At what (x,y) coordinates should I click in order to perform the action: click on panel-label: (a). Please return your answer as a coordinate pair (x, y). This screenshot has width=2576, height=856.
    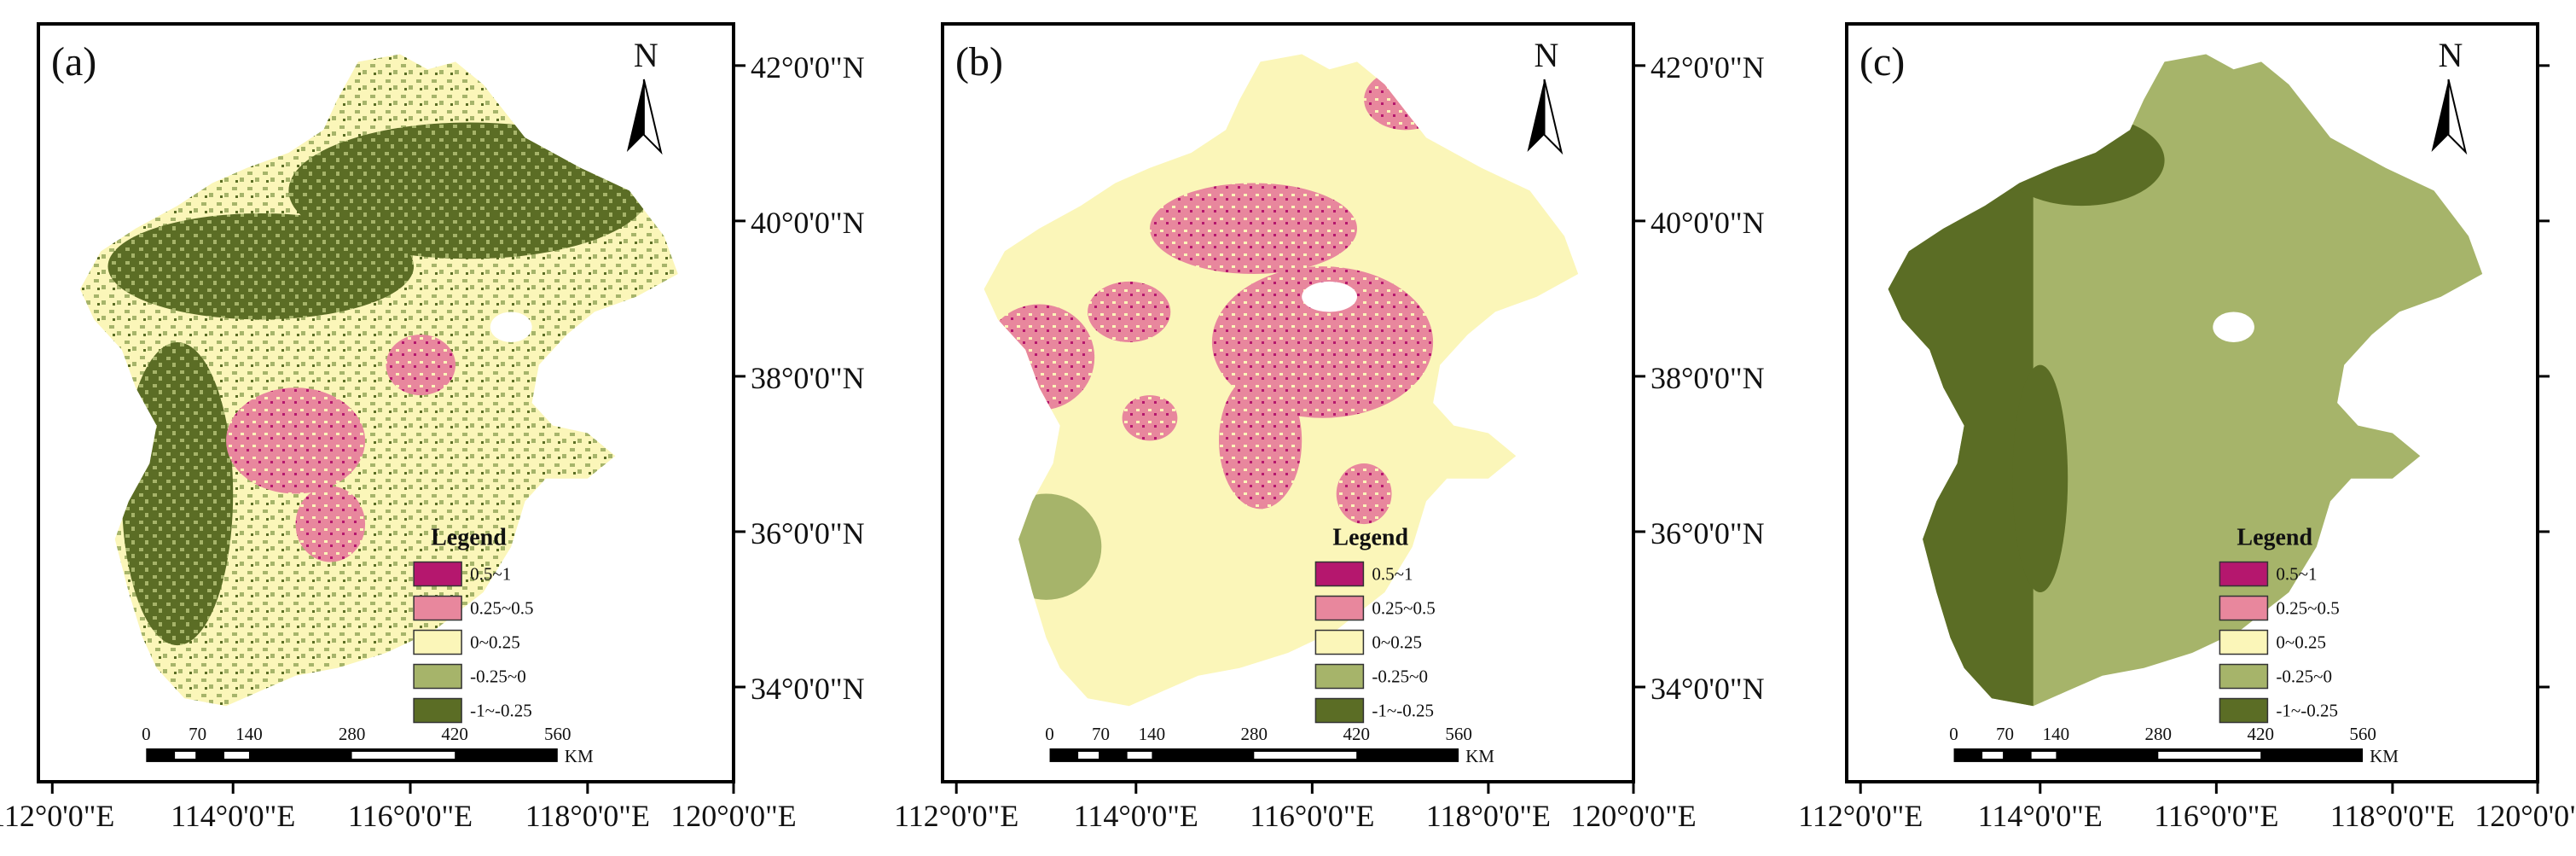
    Looking at the image, I should click on (73, 61).